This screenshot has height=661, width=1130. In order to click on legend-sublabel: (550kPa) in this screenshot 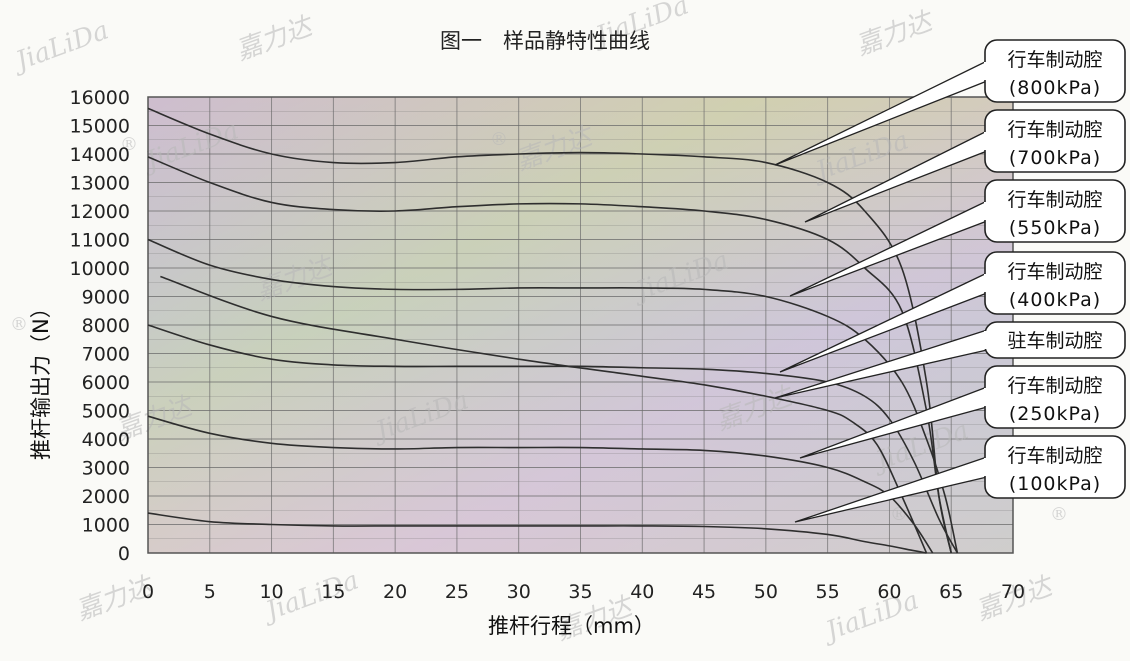, I will do `click(1055, 228)`.